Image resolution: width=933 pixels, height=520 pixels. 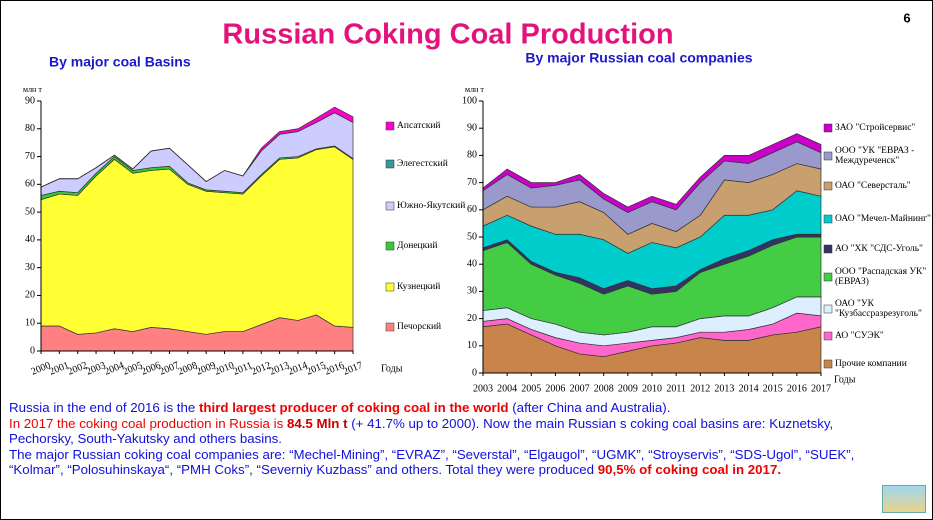 I want to click on legend-label: ОАО "Северсталь", so click(x=873, y=186).